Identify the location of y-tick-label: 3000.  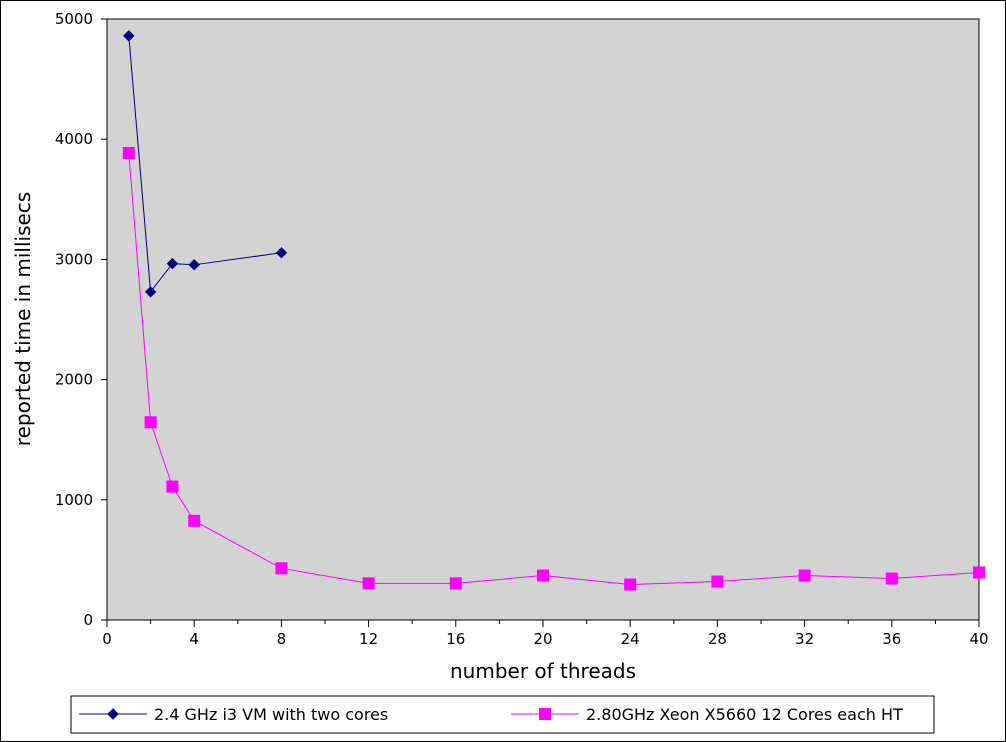
(74, 259).